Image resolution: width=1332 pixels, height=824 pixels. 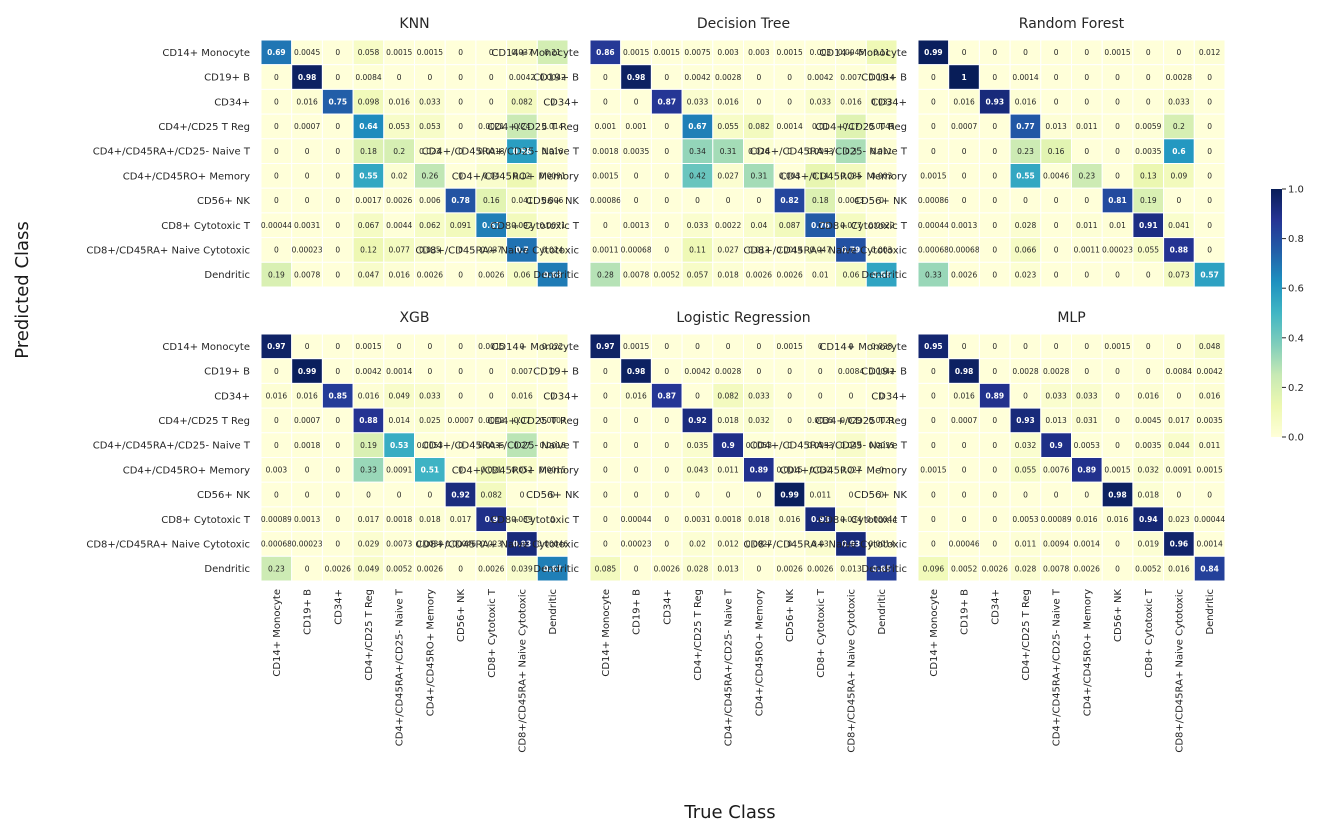 What do you see at coordinates (1026, 635) in the screenshot?
I see `column-tick-label: CD4+/CD25 T Reg` at bounding box center [1026, 635].